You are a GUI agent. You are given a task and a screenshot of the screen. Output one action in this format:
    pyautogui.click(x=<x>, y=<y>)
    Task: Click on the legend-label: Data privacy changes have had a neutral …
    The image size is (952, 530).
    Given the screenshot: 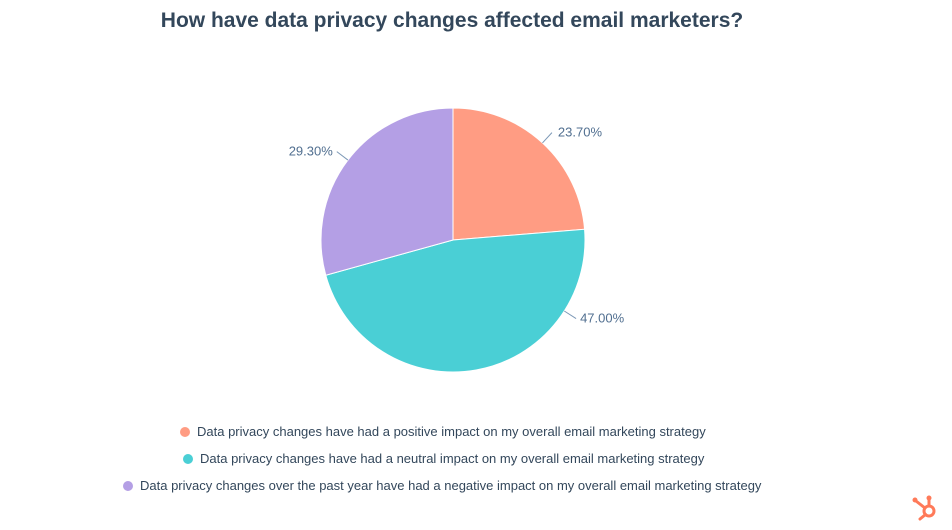 What is the action you would take?
    pyautogui.click(x=452, y=458)
    